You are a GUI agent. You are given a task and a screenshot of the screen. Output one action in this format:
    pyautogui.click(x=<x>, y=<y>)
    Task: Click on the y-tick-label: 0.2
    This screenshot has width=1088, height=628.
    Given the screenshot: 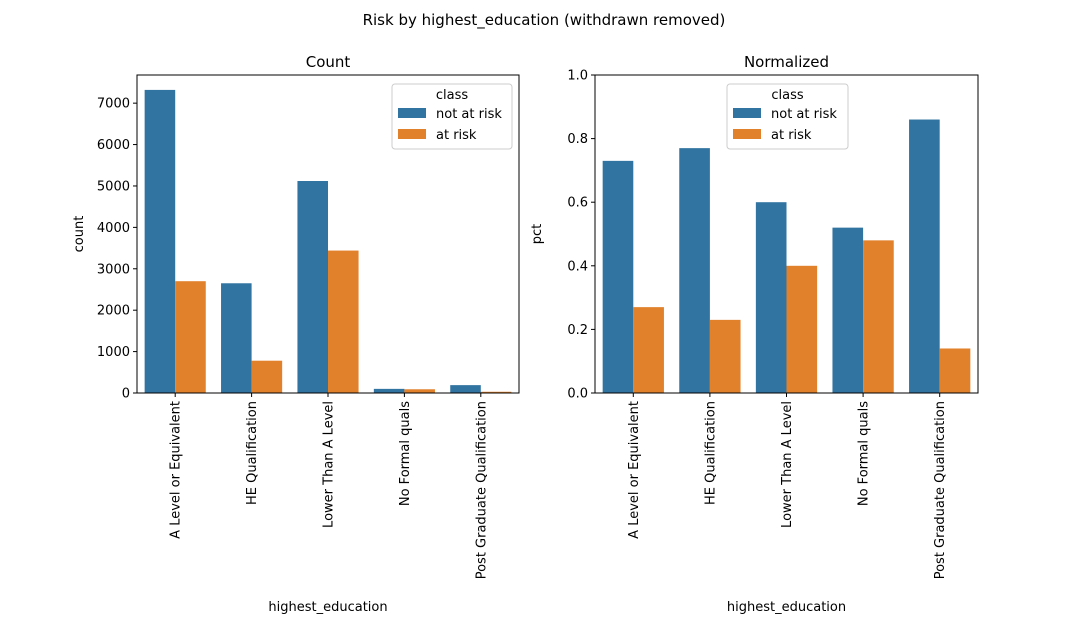 What is the action you would take?
    pyautogui.click(x=577, y=330)
    